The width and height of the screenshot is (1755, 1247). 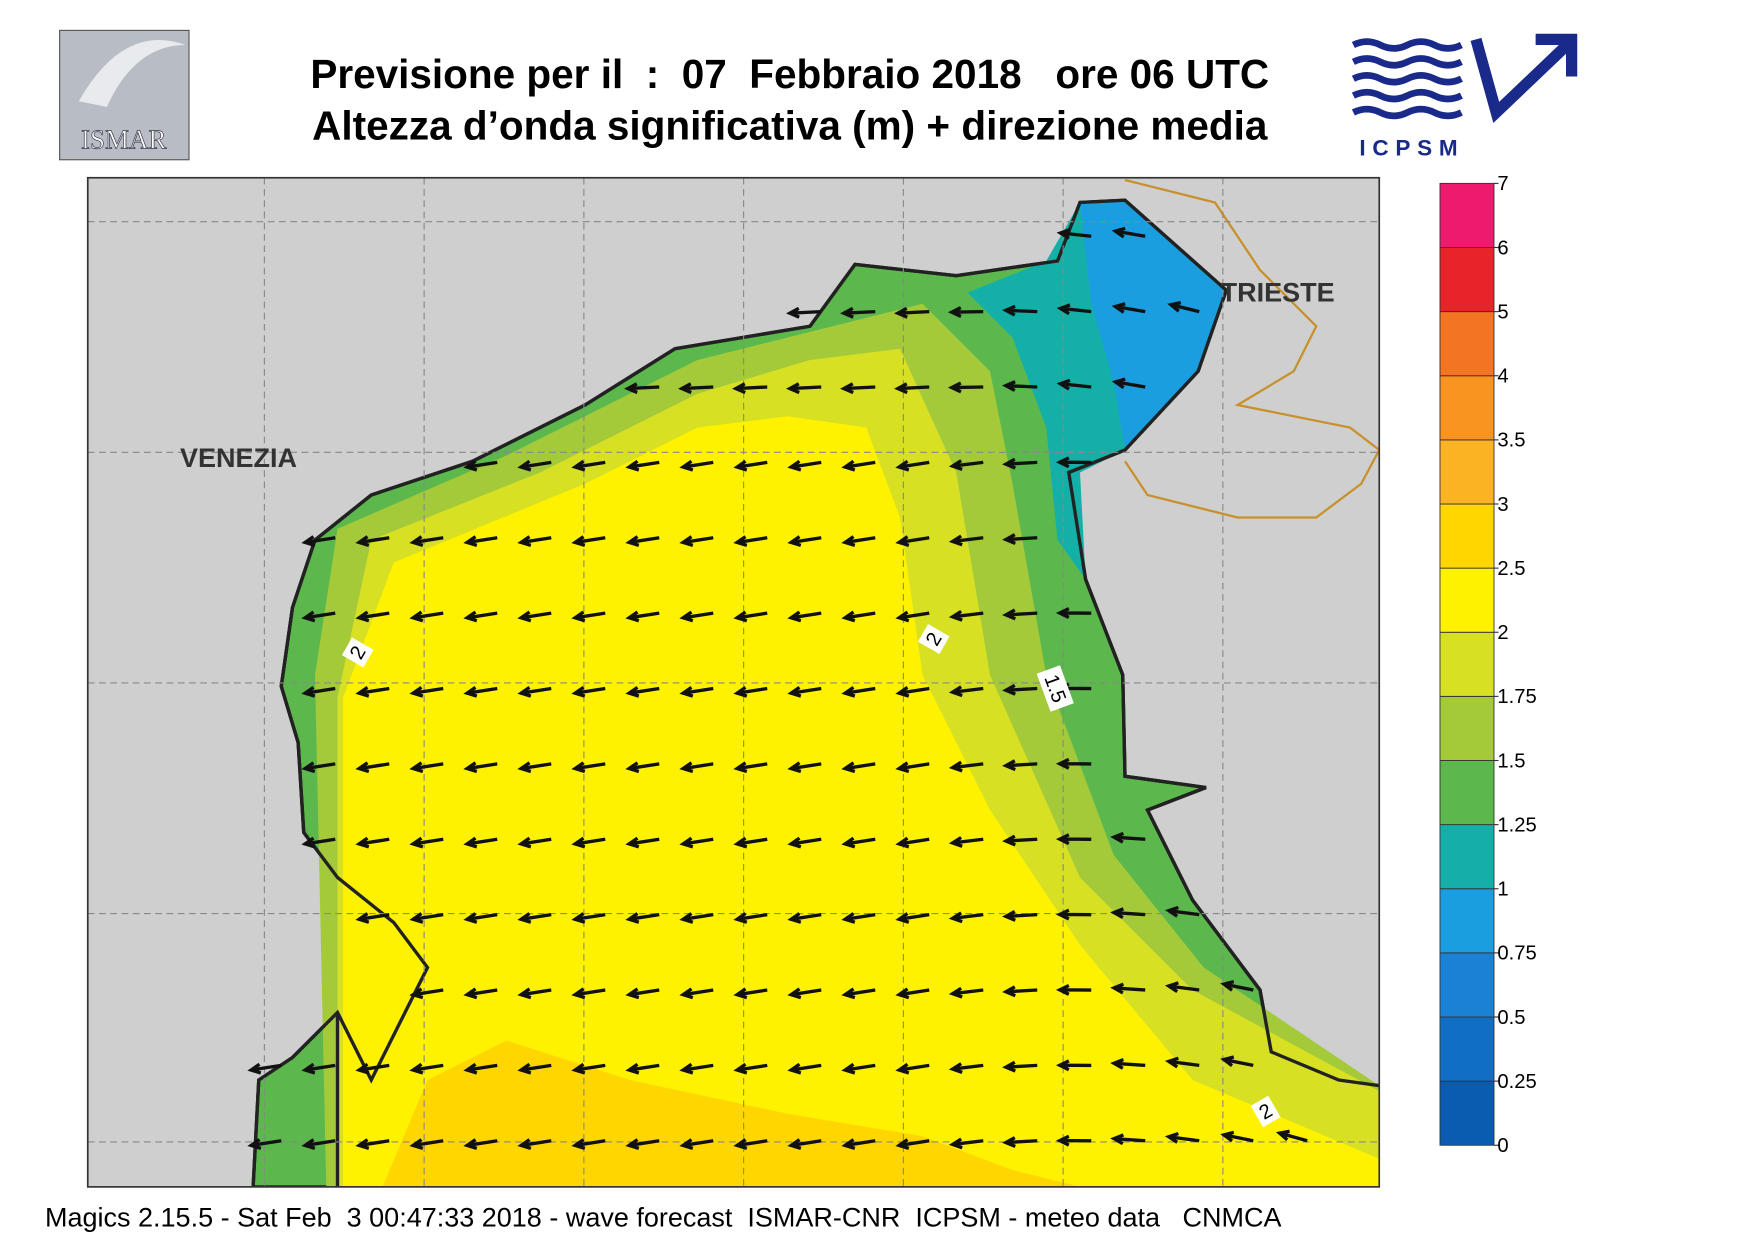 What do you see at coordinates (1502, 1146) in the screenshot?
I see `legend-tick-label: 0` at bounding box center [1502, 1146].